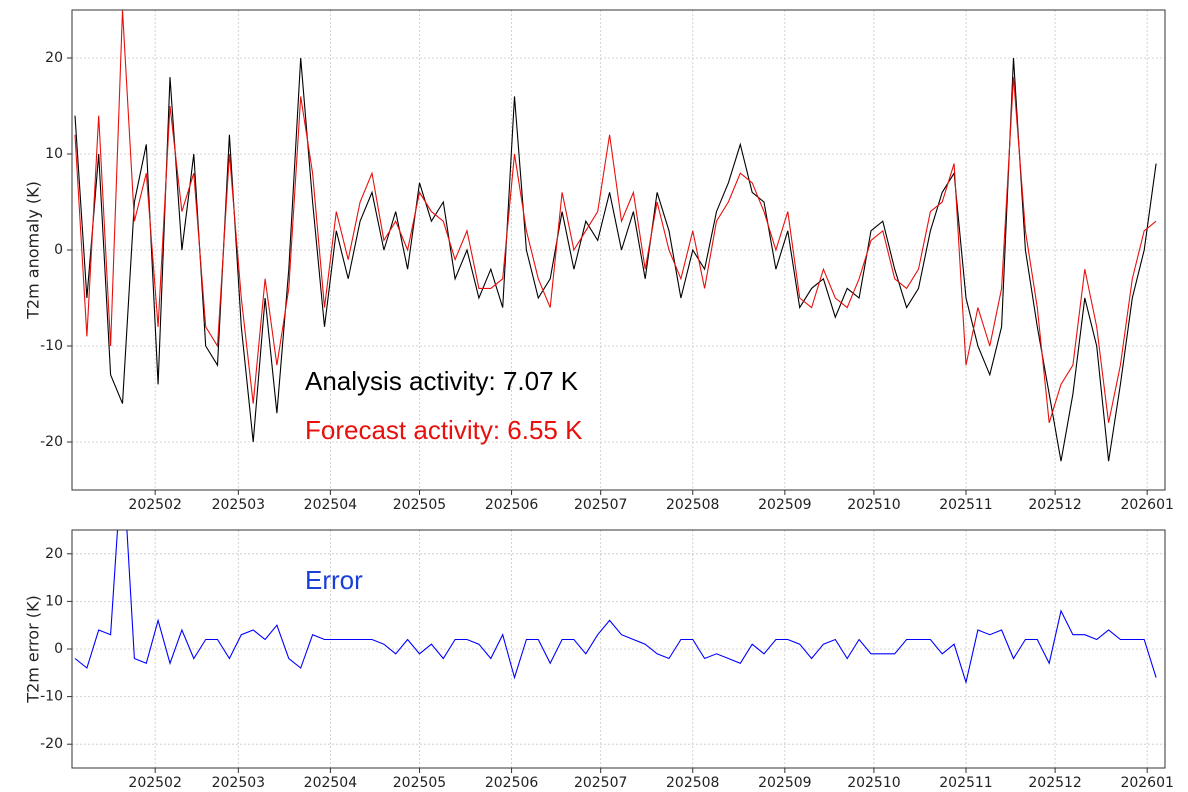 The image size is (1188, 792). What do you see at coordinates (33, 250) in the screenshot?
I see `y-axis-label: T2m anomaly (K)` at bounding box center [33, 250].